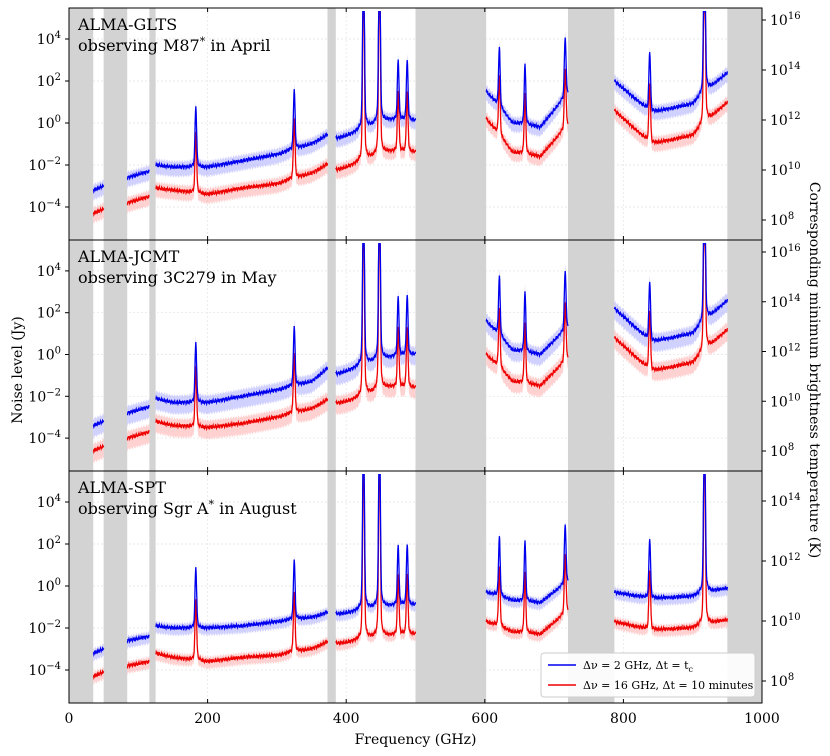  What do you see at coordinates (346, 719) in the screenshot?
I see `x-tick-label: 400` at bounding box center [346, 719].